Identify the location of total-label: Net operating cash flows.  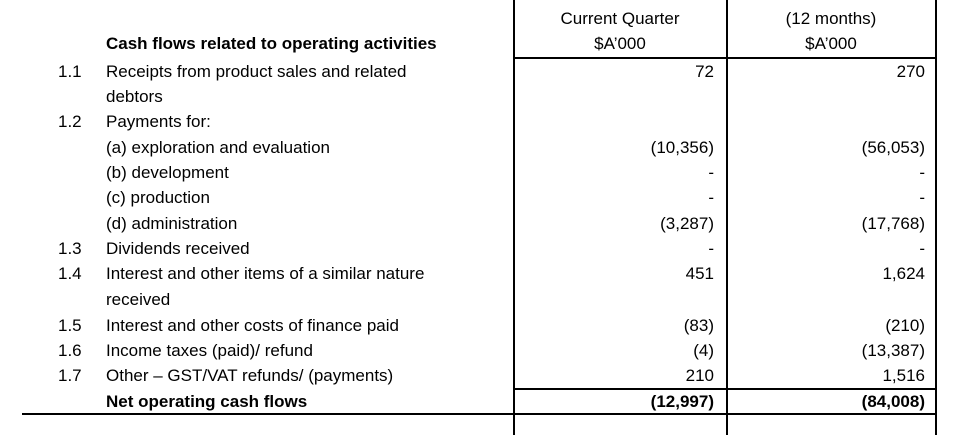
(207, 401).